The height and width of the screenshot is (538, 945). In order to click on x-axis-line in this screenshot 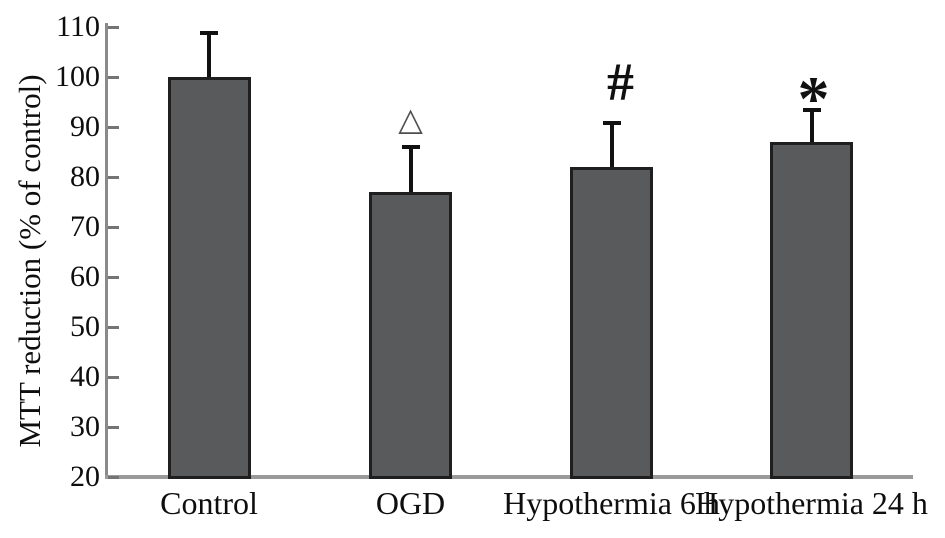, I will do `click(509, 477)`.